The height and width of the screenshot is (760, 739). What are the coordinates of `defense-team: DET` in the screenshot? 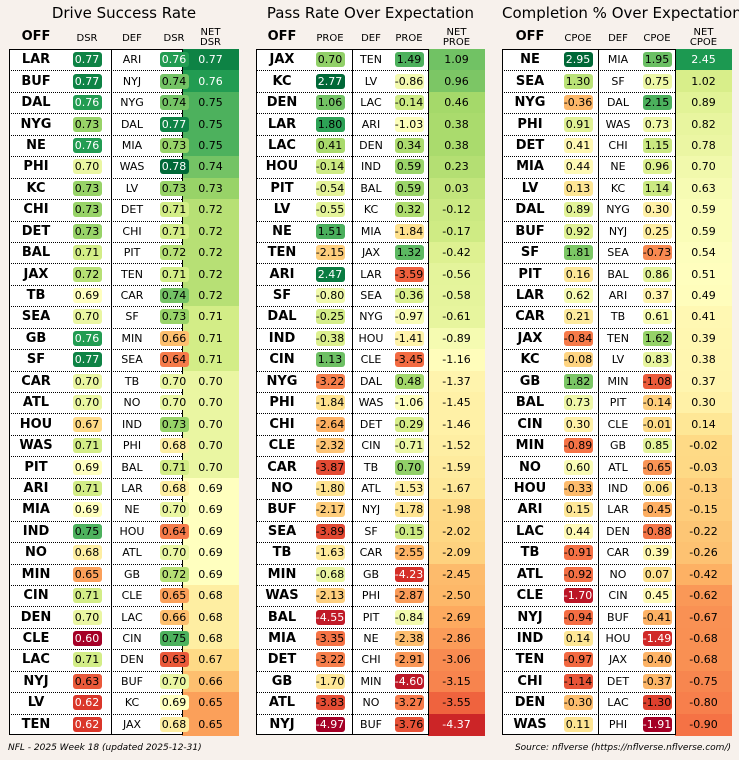 It's located at (618, 681).